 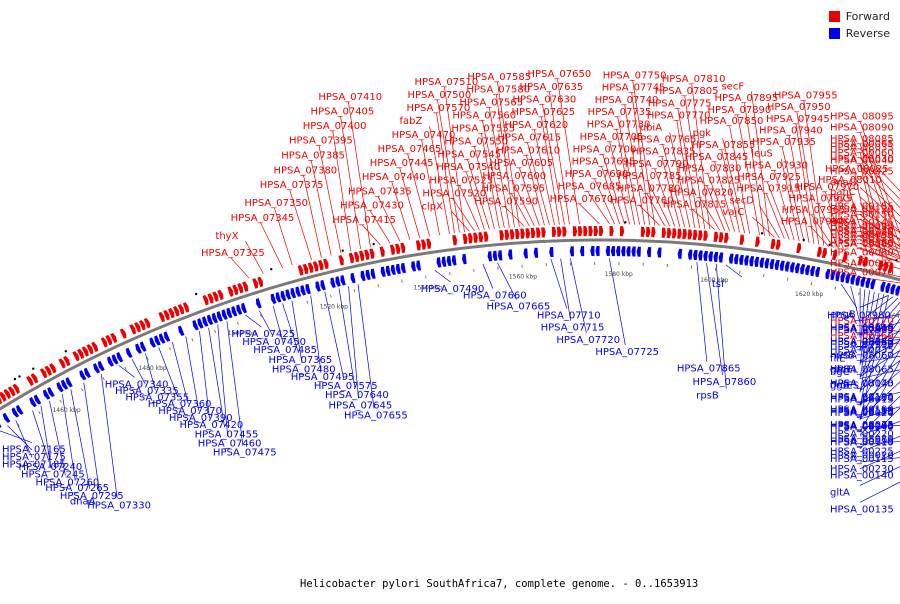 I want to click on forward-gene-label: HPSA_07940, so click(x=791, y=130).